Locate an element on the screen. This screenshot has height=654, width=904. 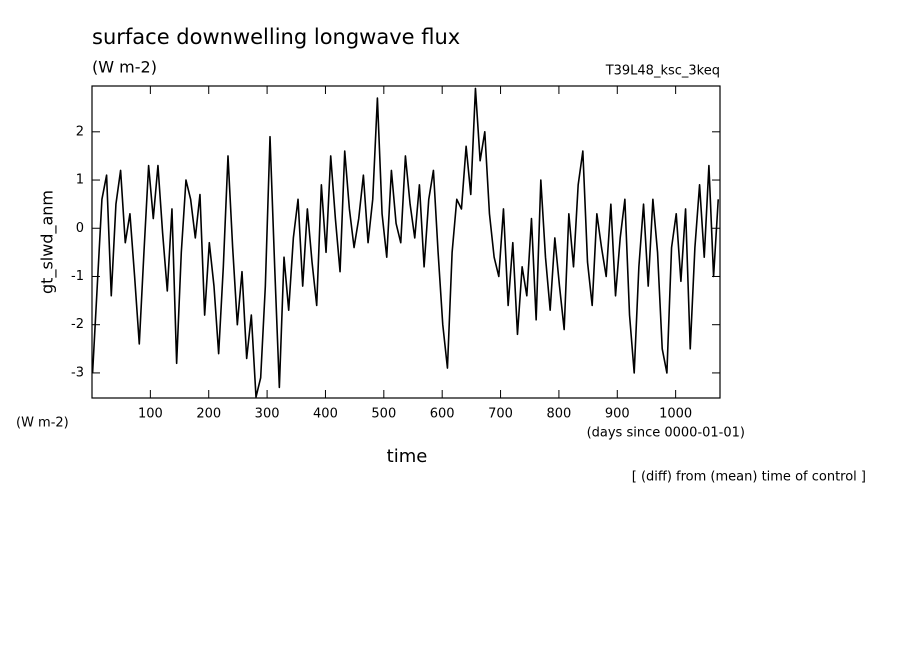
y-tick-label: -3 is located at coordinates (77, 372).